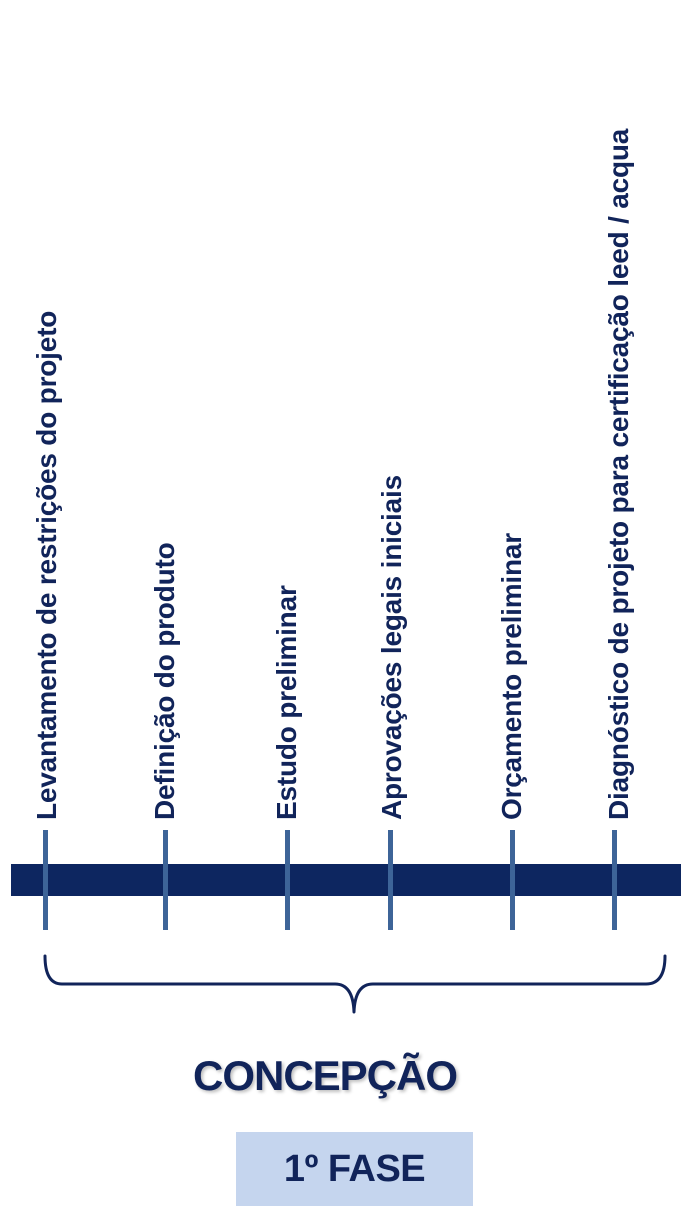 The width and height of the screenshot is (681, 1206). Describe the element at coordinates (346, 880) in the screenshot. I see `timeline-bar` at that location.